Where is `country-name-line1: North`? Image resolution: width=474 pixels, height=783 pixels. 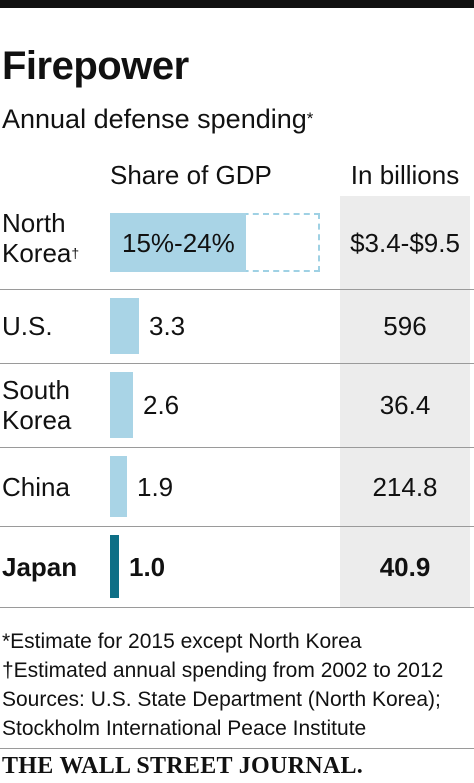 country-name-line1: North is located at coordinates (34, 223).